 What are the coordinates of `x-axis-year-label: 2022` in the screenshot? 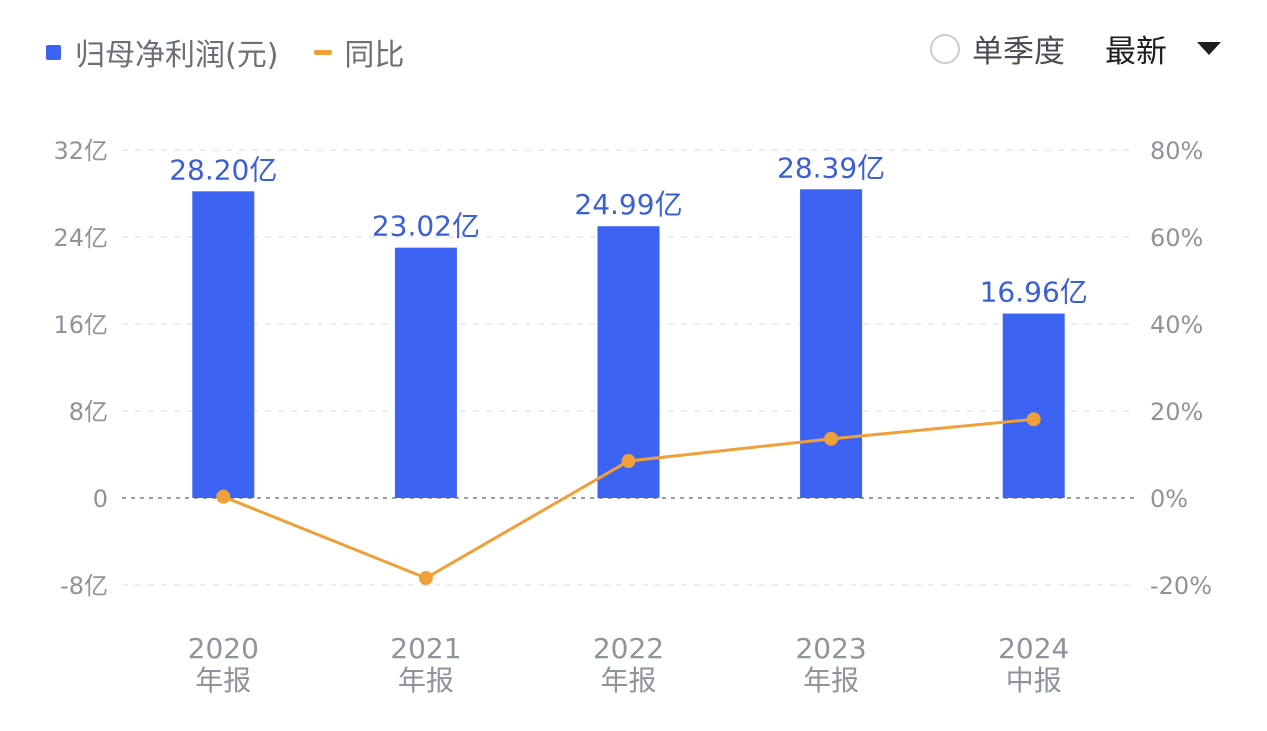 It's located at (628, 648).